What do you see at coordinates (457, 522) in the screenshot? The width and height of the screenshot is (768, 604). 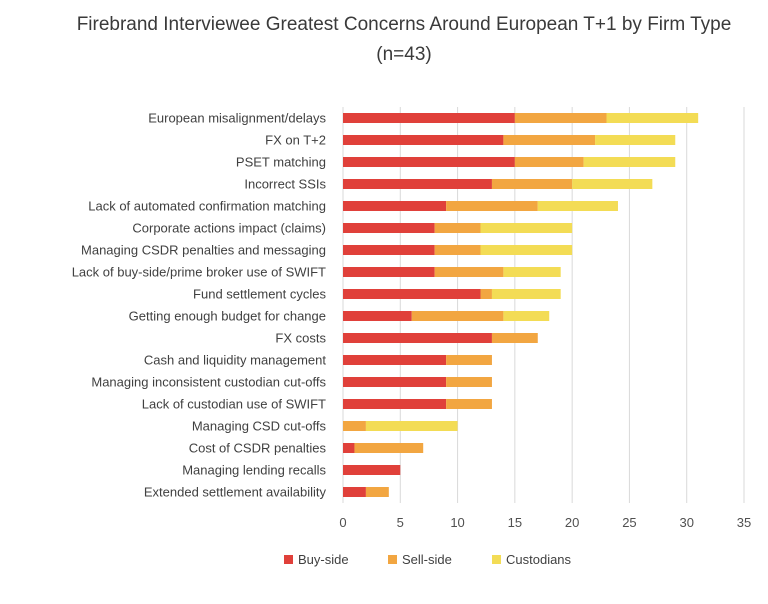 I see `x-tick-label: 10` at bounding box center [457, 522].